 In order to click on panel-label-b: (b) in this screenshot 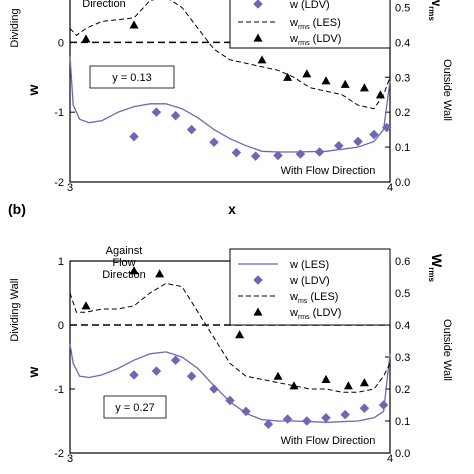, I will do `click(17, 209)`.